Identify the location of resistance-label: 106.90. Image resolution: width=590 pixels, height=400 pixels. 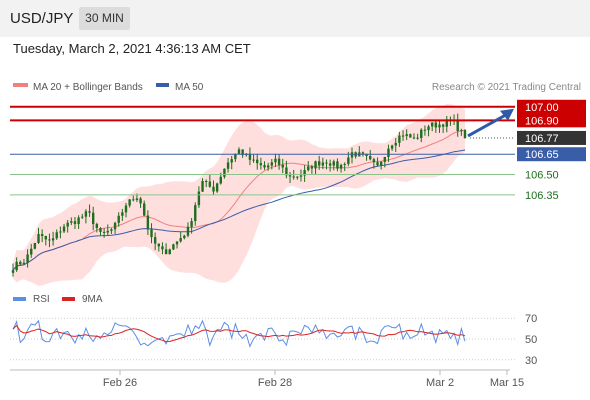
(542, 121).